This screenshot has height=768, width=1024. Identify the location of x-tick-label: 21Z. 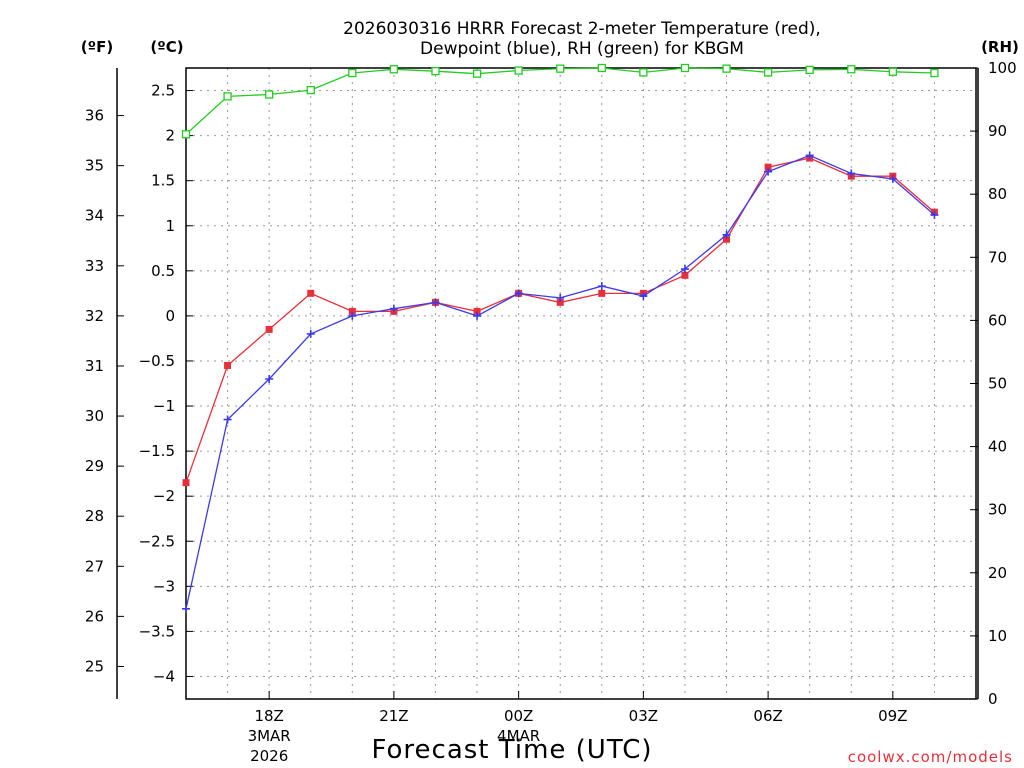
(393, 716).